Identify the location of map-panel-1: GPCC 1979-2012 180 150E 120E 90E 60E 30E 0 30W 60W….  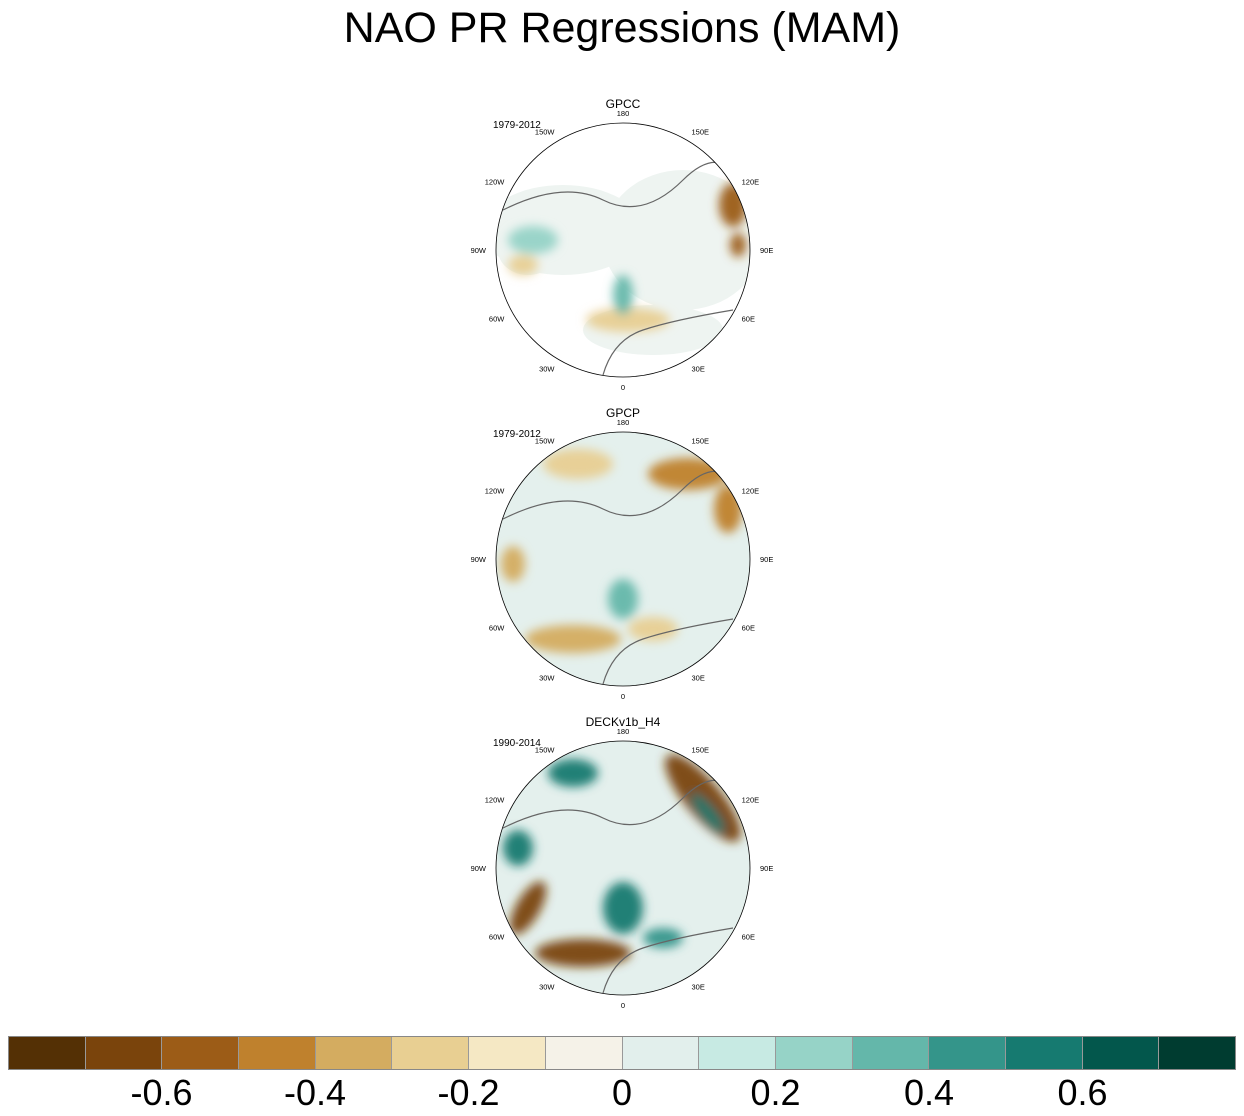
(622, 244).